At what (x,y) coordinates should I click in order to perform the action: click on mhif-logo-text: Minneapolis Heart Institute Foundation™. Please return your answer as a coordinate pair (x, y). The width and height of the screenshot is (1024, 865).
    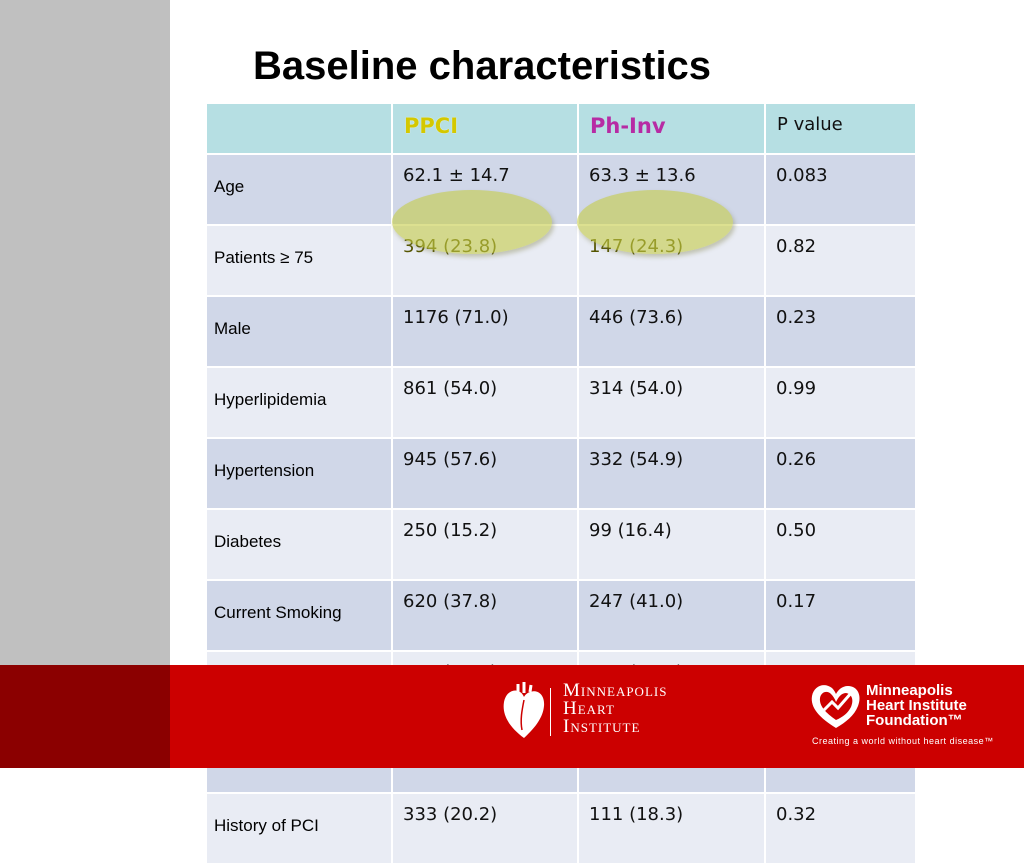
    Looking at the image, I should click on (916, 705).